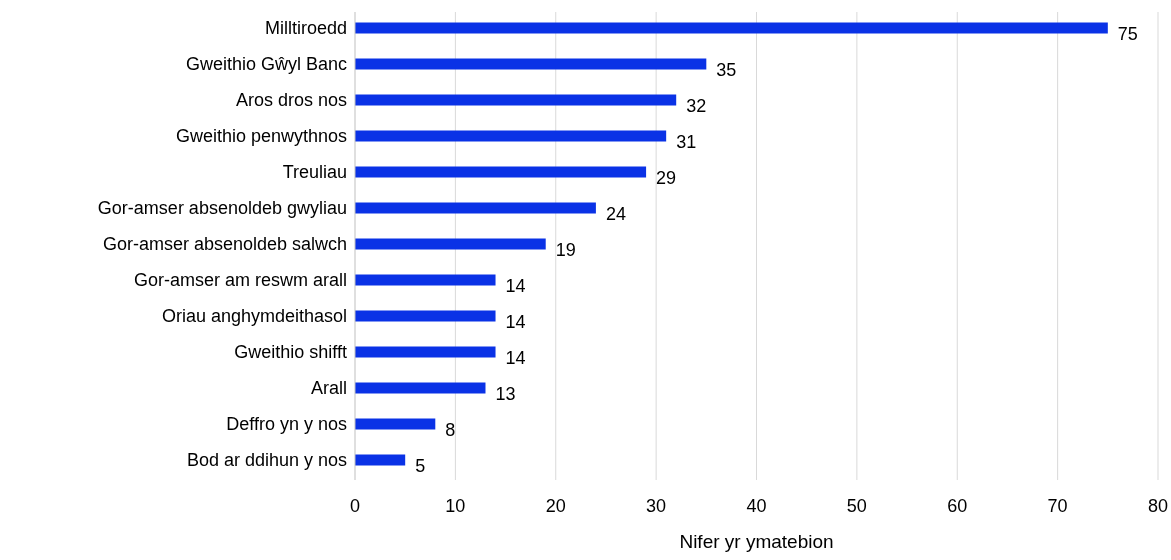 This screenshot has height=560, width=1171. I want to click on y-tick-label: Gweithio penwythnos, so click(261, 136).